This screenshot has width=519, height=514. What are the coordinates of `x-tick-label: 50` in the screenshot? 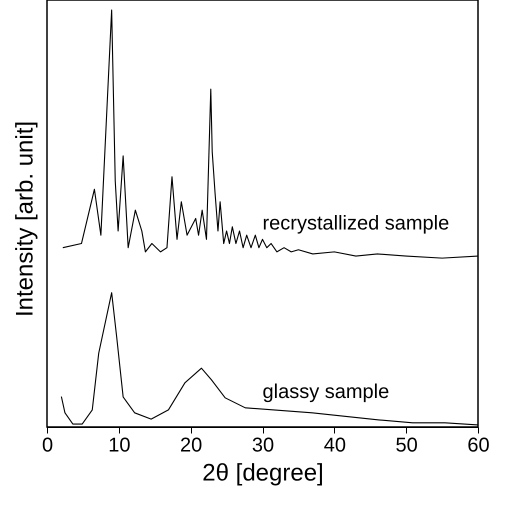 It's located at (407, 445).